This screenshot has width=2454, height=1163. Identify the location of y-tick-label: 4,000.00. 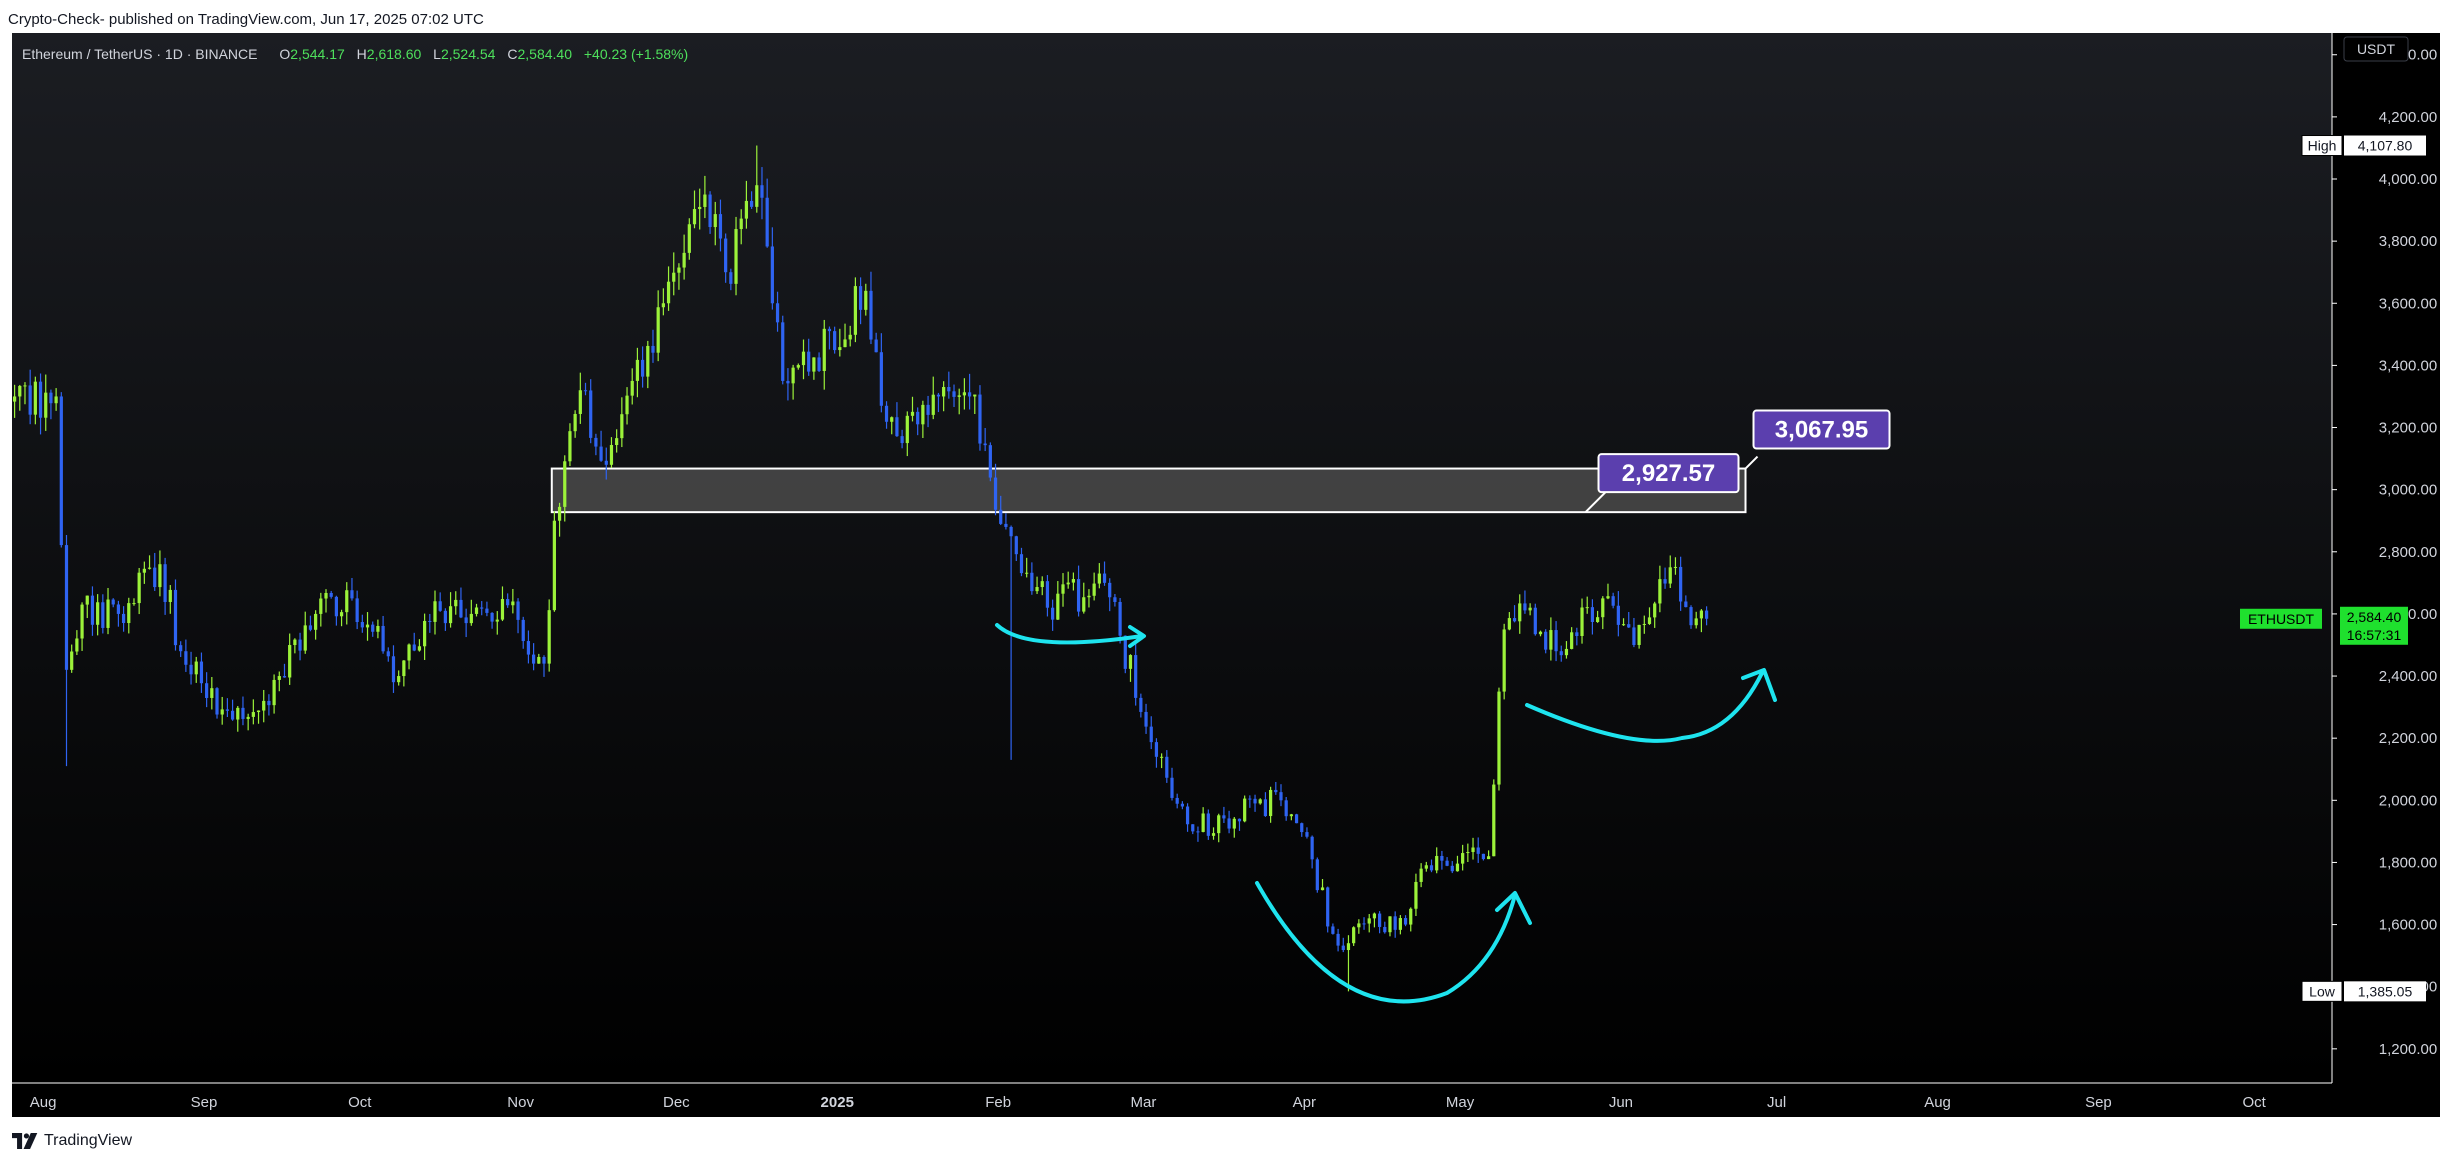
(2408, 179).